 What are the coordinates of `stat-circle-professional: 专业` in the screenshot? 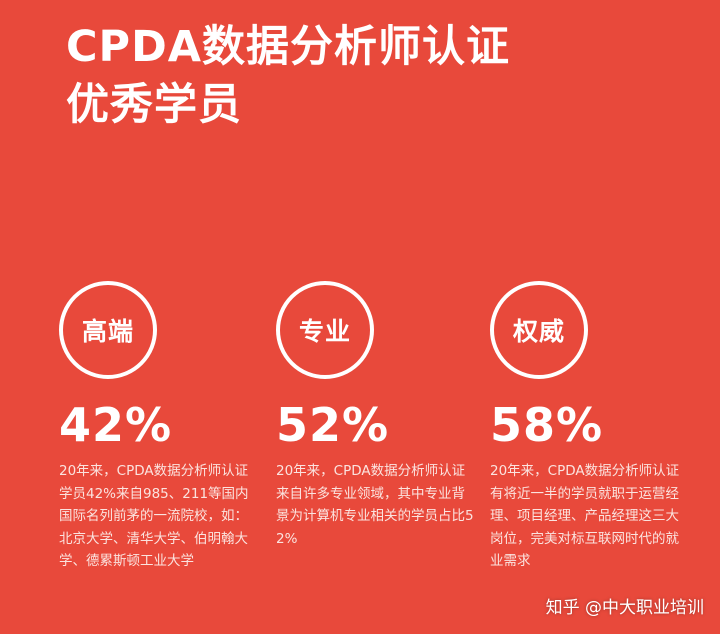 It's located at (325, 330).